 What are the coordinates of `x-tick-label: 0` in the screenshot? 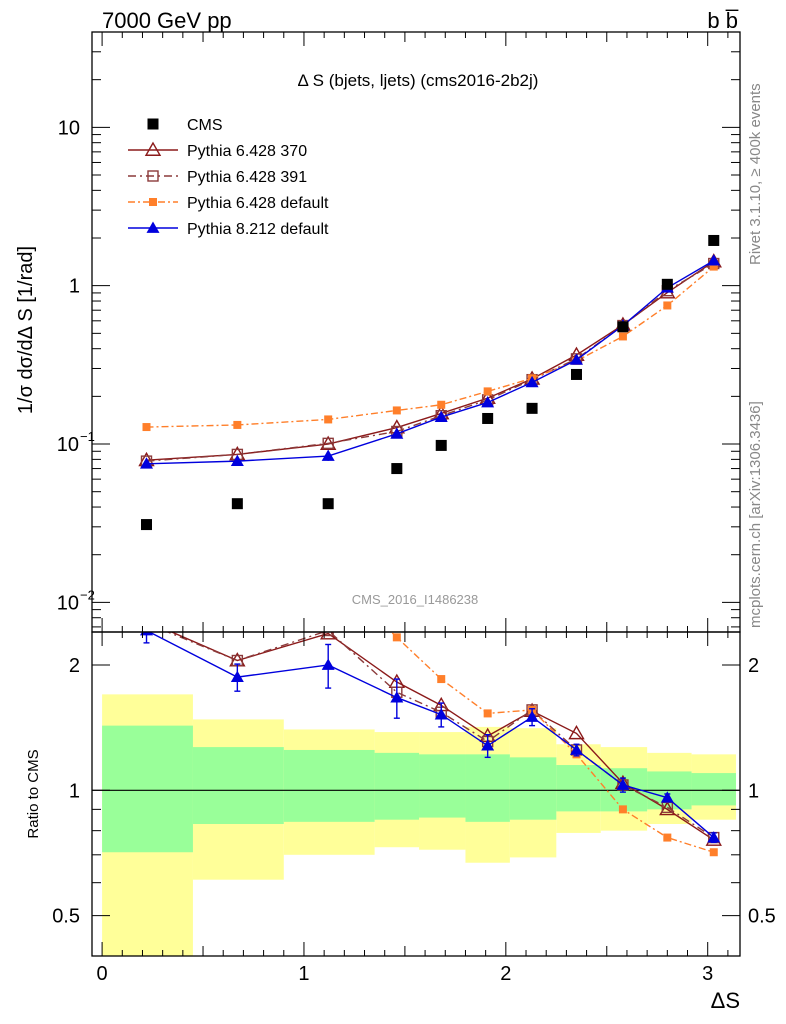 It's located at (102, 974).